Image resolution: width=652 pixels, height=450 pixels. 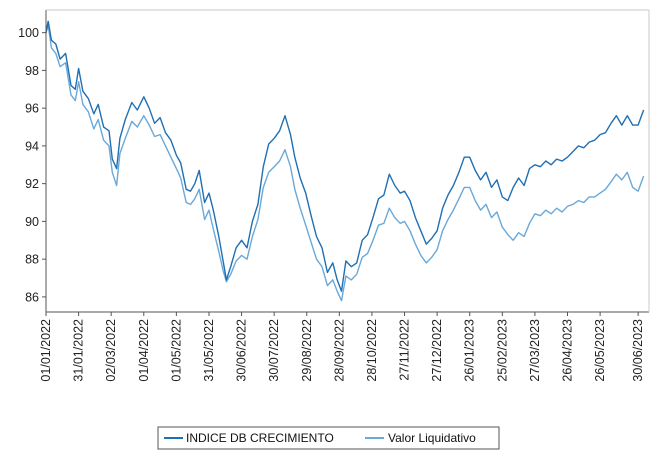 What do you see at coordinates (111, 350) in the screenshot?
I see `x-tick-label: 02/03/2022` at bounding box center [111, 350].